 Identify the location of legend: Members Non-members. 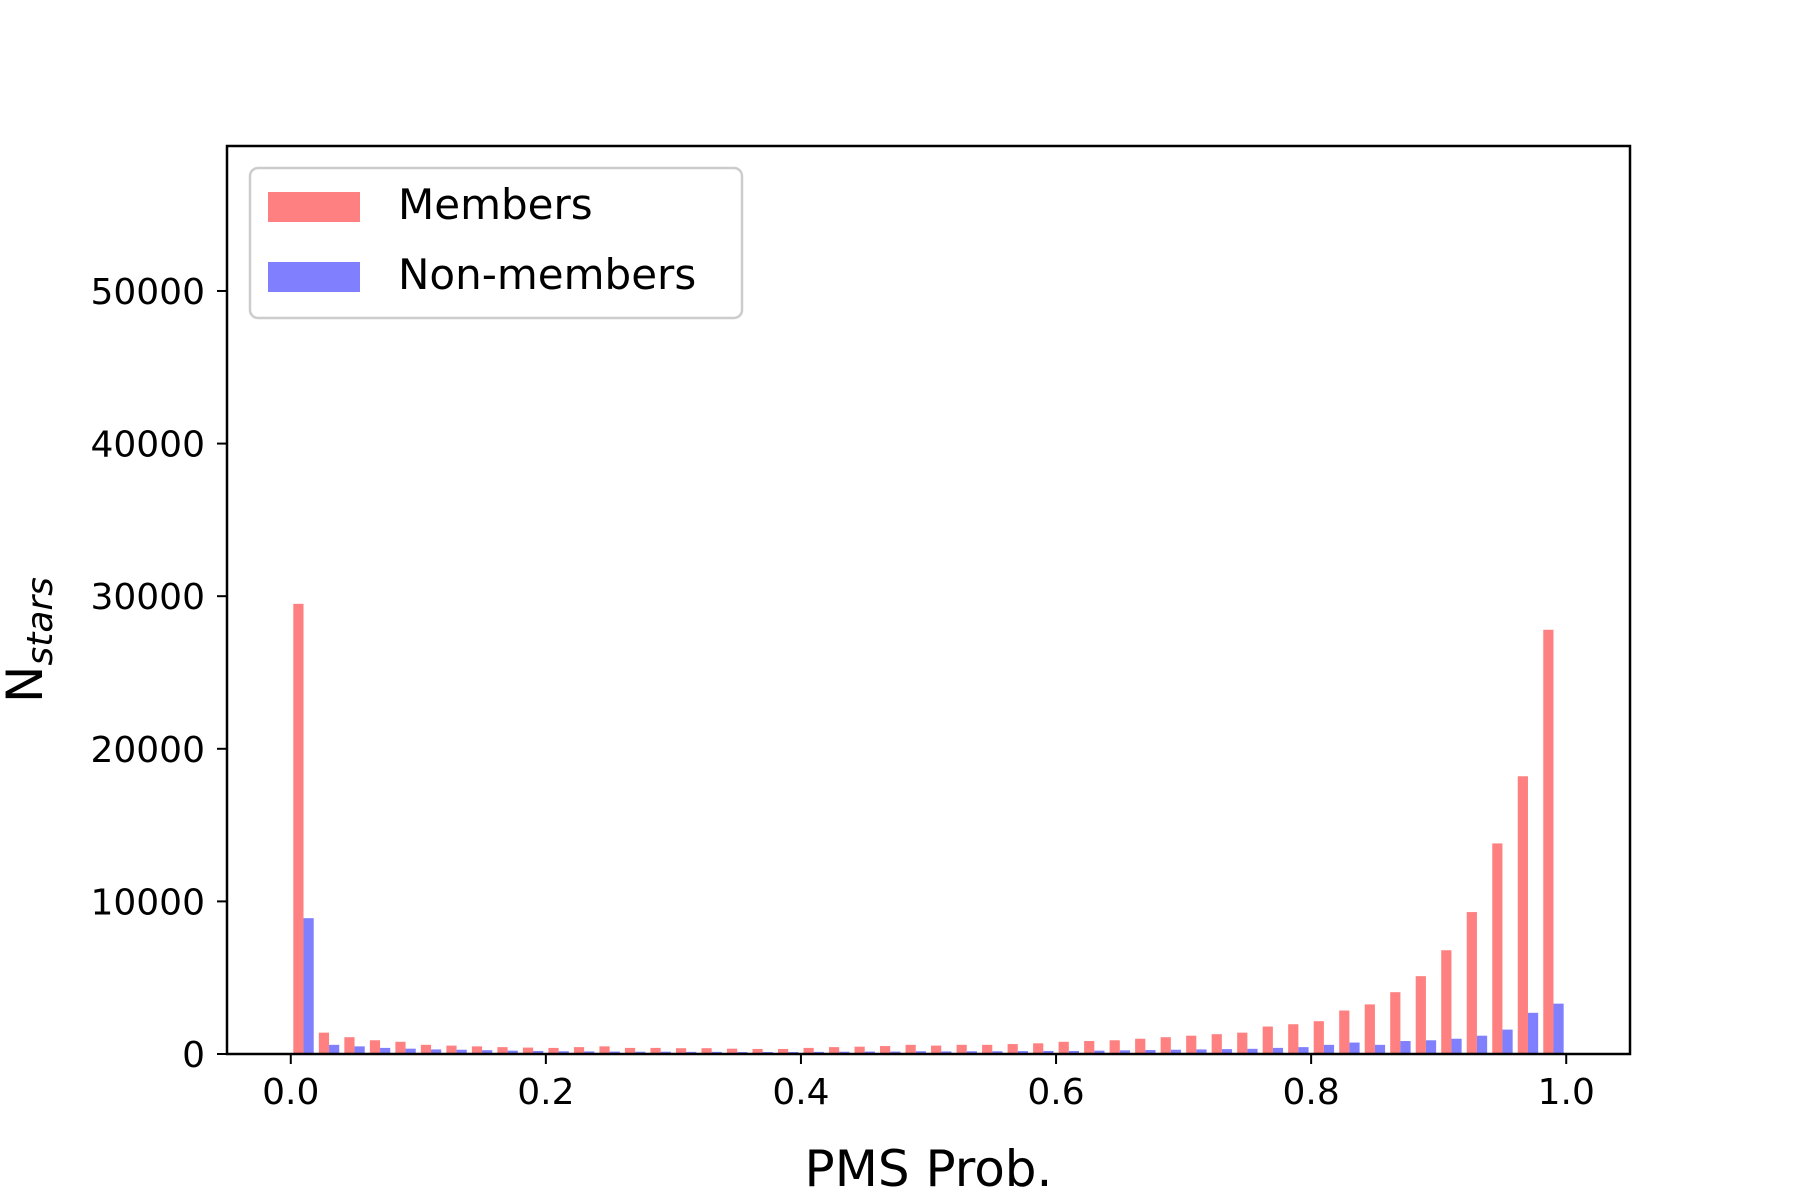
(496, 243).